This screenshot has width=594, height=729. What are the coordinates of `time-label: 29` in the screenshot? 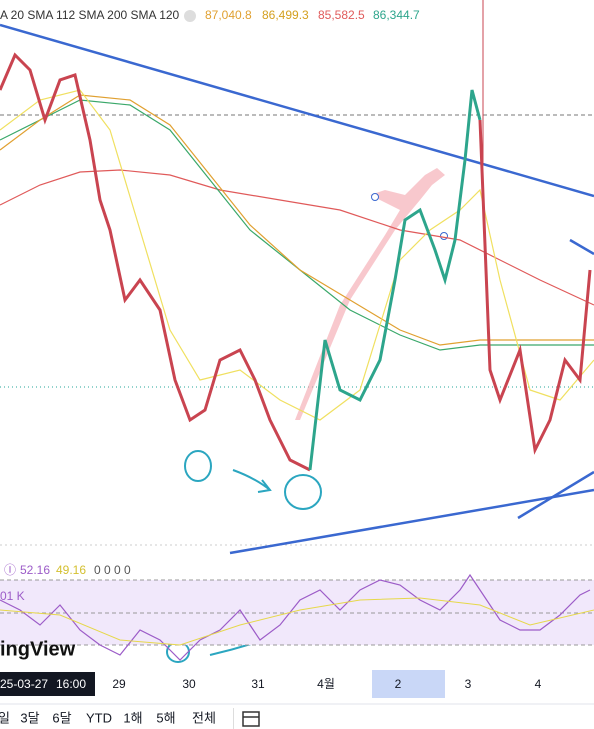 It's located at (119, 684).